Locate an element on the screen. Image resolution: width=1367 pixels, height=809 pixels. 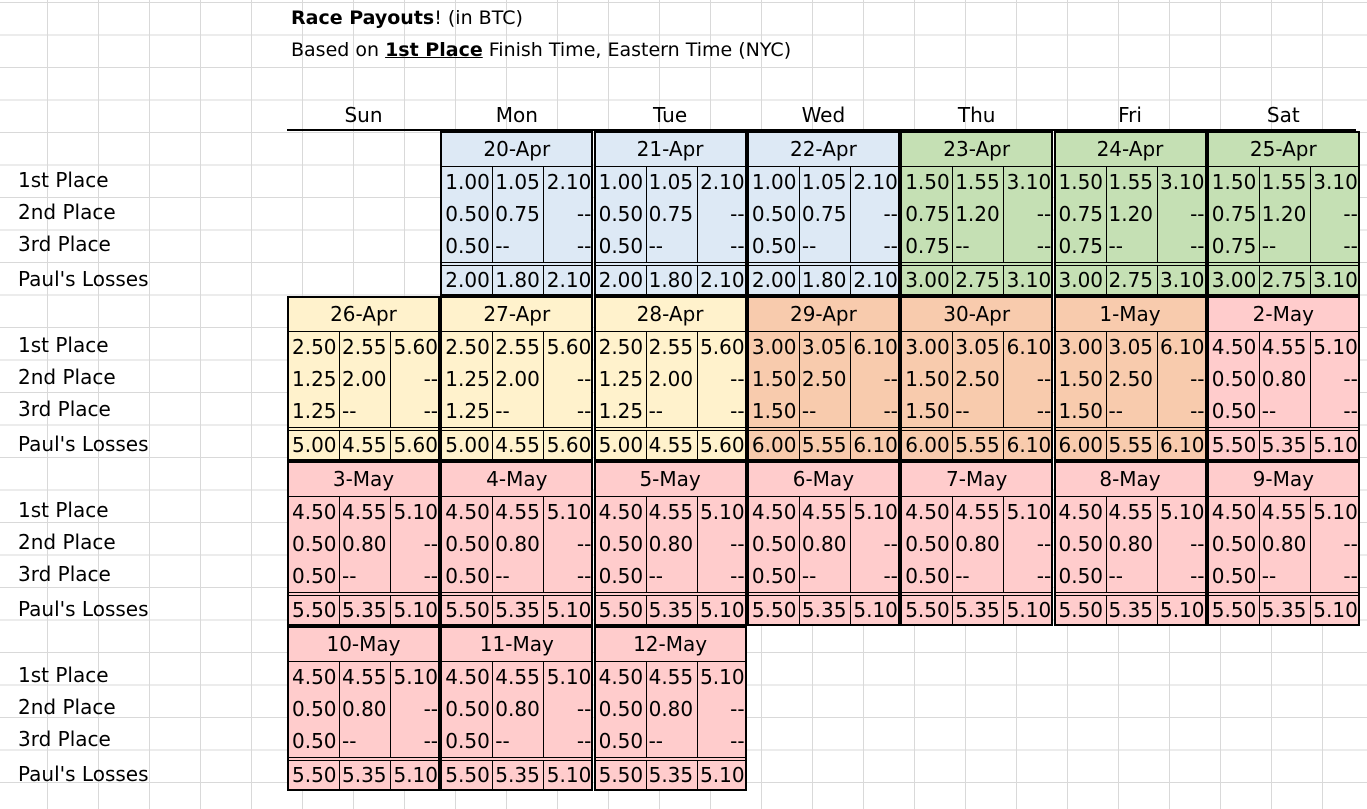
payout-cell: 2.50 is located at coordinates (979, 379).